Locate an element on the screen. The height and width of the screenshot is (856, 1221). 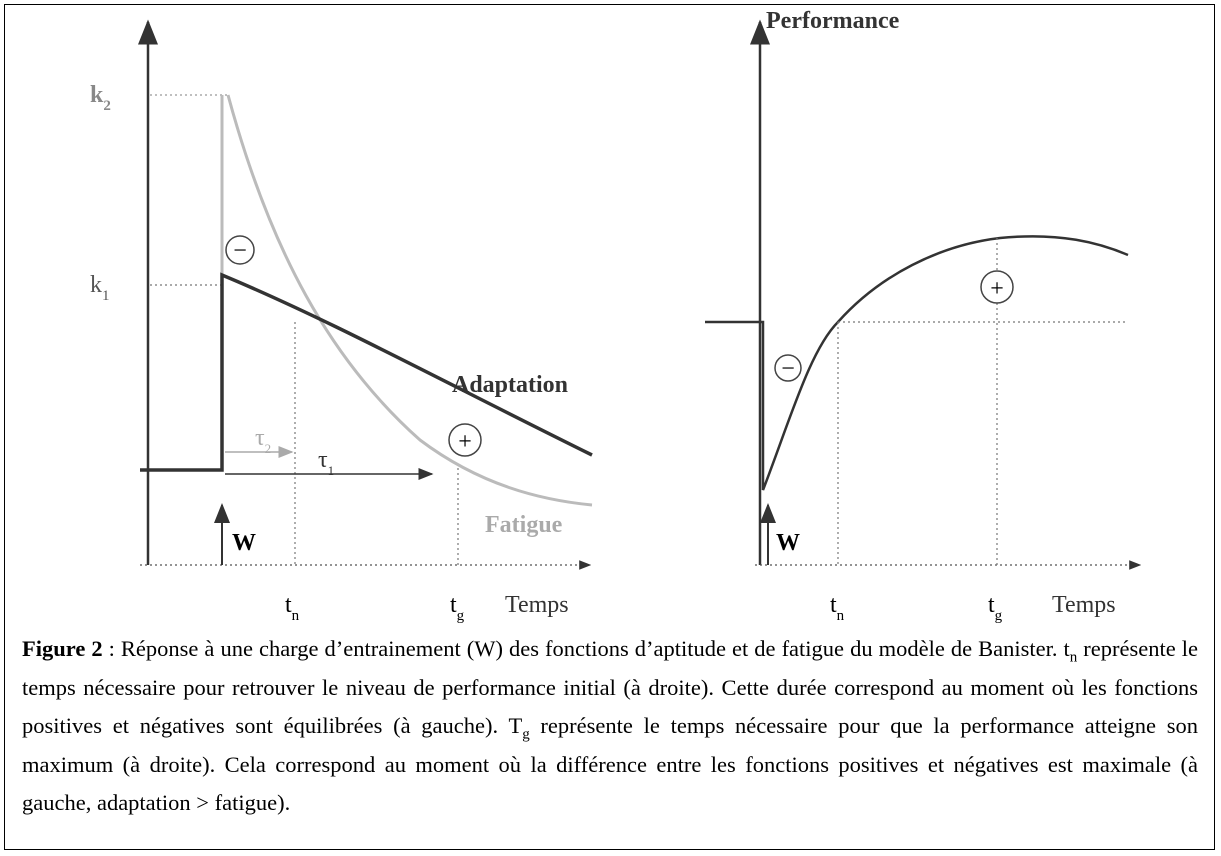
caption-sub: n is located at coordinates (1073, 657).